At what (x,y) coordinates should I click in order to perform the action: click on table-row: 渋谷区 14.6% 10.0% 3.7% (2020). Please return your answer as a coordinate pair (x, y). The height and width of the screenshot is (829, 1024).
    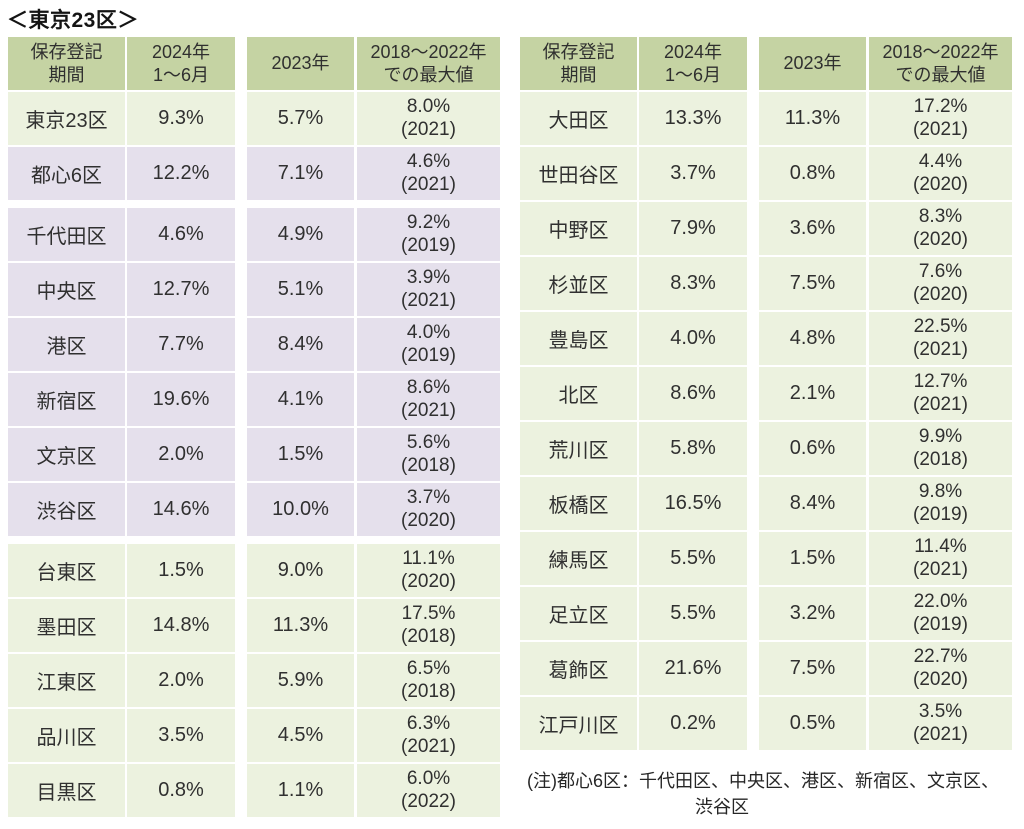
    Looking at the image, I should click on (254, 509).